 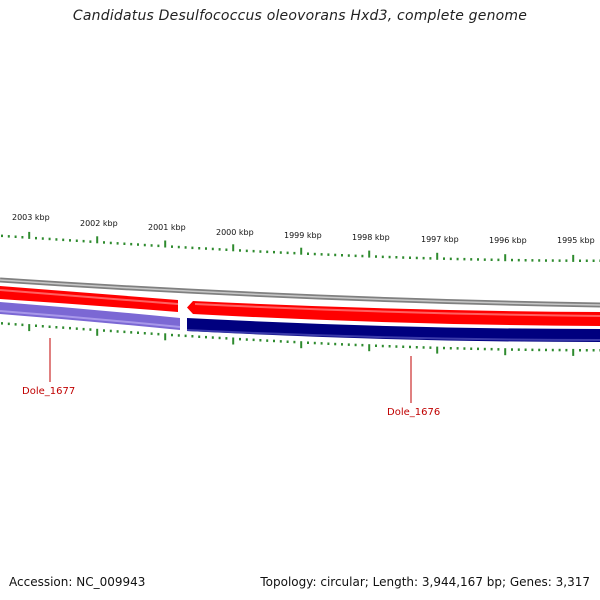 I want to click on scale-ticks-bottom, so click(x=300, y=339).